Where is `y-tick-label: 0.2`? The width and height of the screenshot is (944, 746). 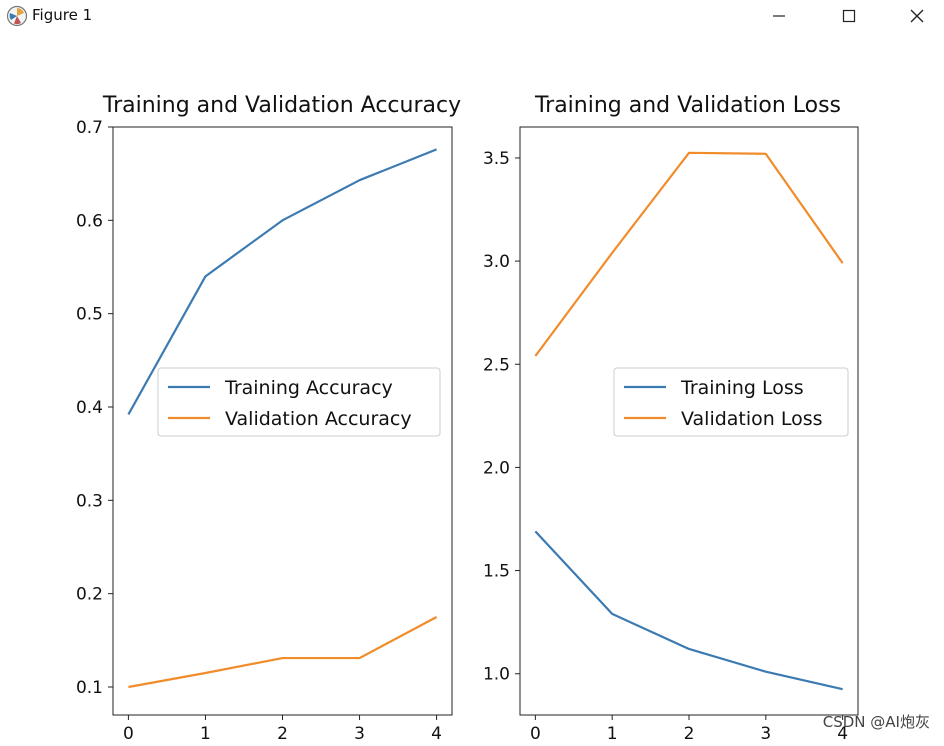 y-tick-label: 0.2 is located at coordinates (89, 595).